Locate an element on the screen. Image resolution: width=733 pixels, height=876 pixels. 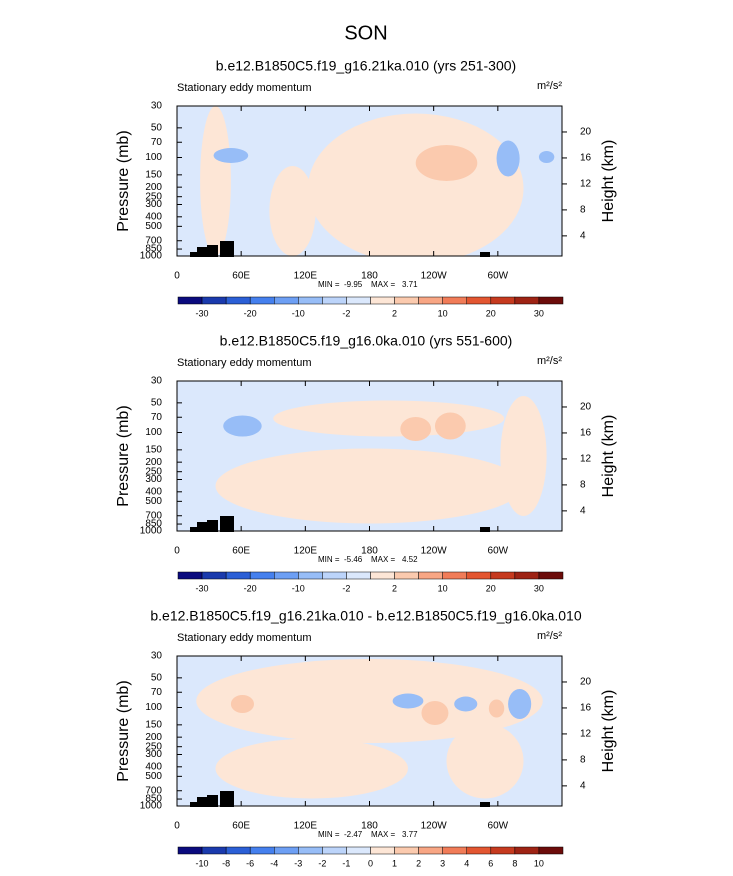
colorbar-label: 20 is located at coordinates (491, 313).